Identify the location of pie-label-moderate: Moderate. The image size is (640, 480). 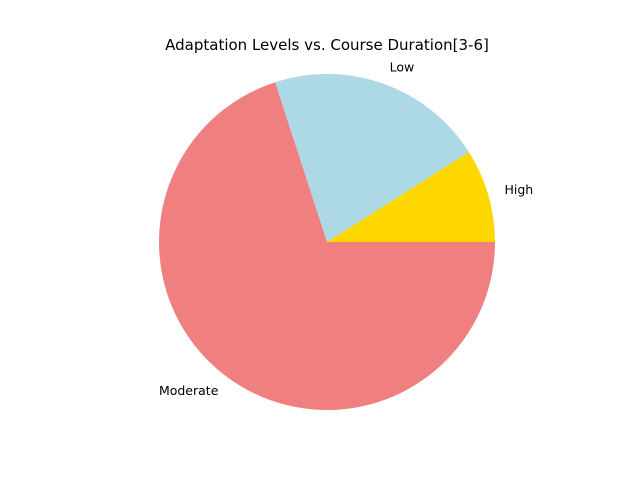
(189, 390).